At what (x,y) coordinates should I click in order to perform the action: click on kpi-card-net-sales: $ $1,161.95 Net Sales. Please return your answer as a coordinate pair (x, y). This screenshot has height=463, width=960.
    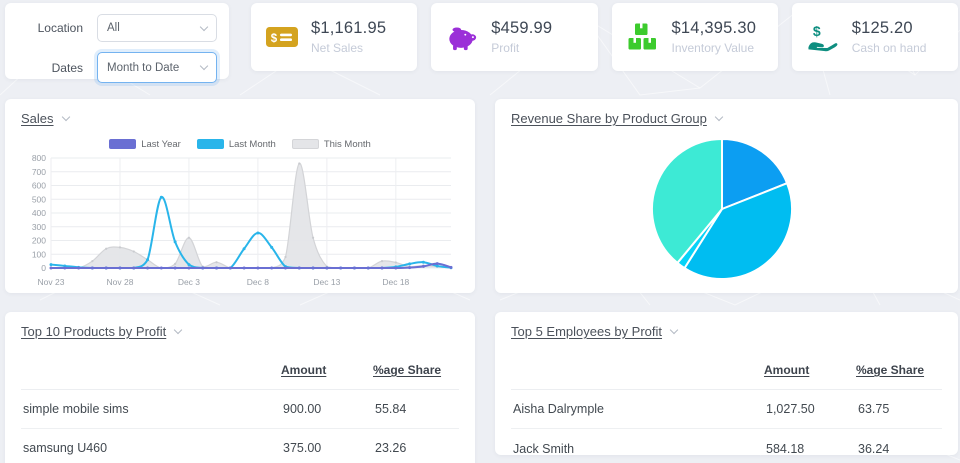
    Looking at the image, I should click on (334, 37).